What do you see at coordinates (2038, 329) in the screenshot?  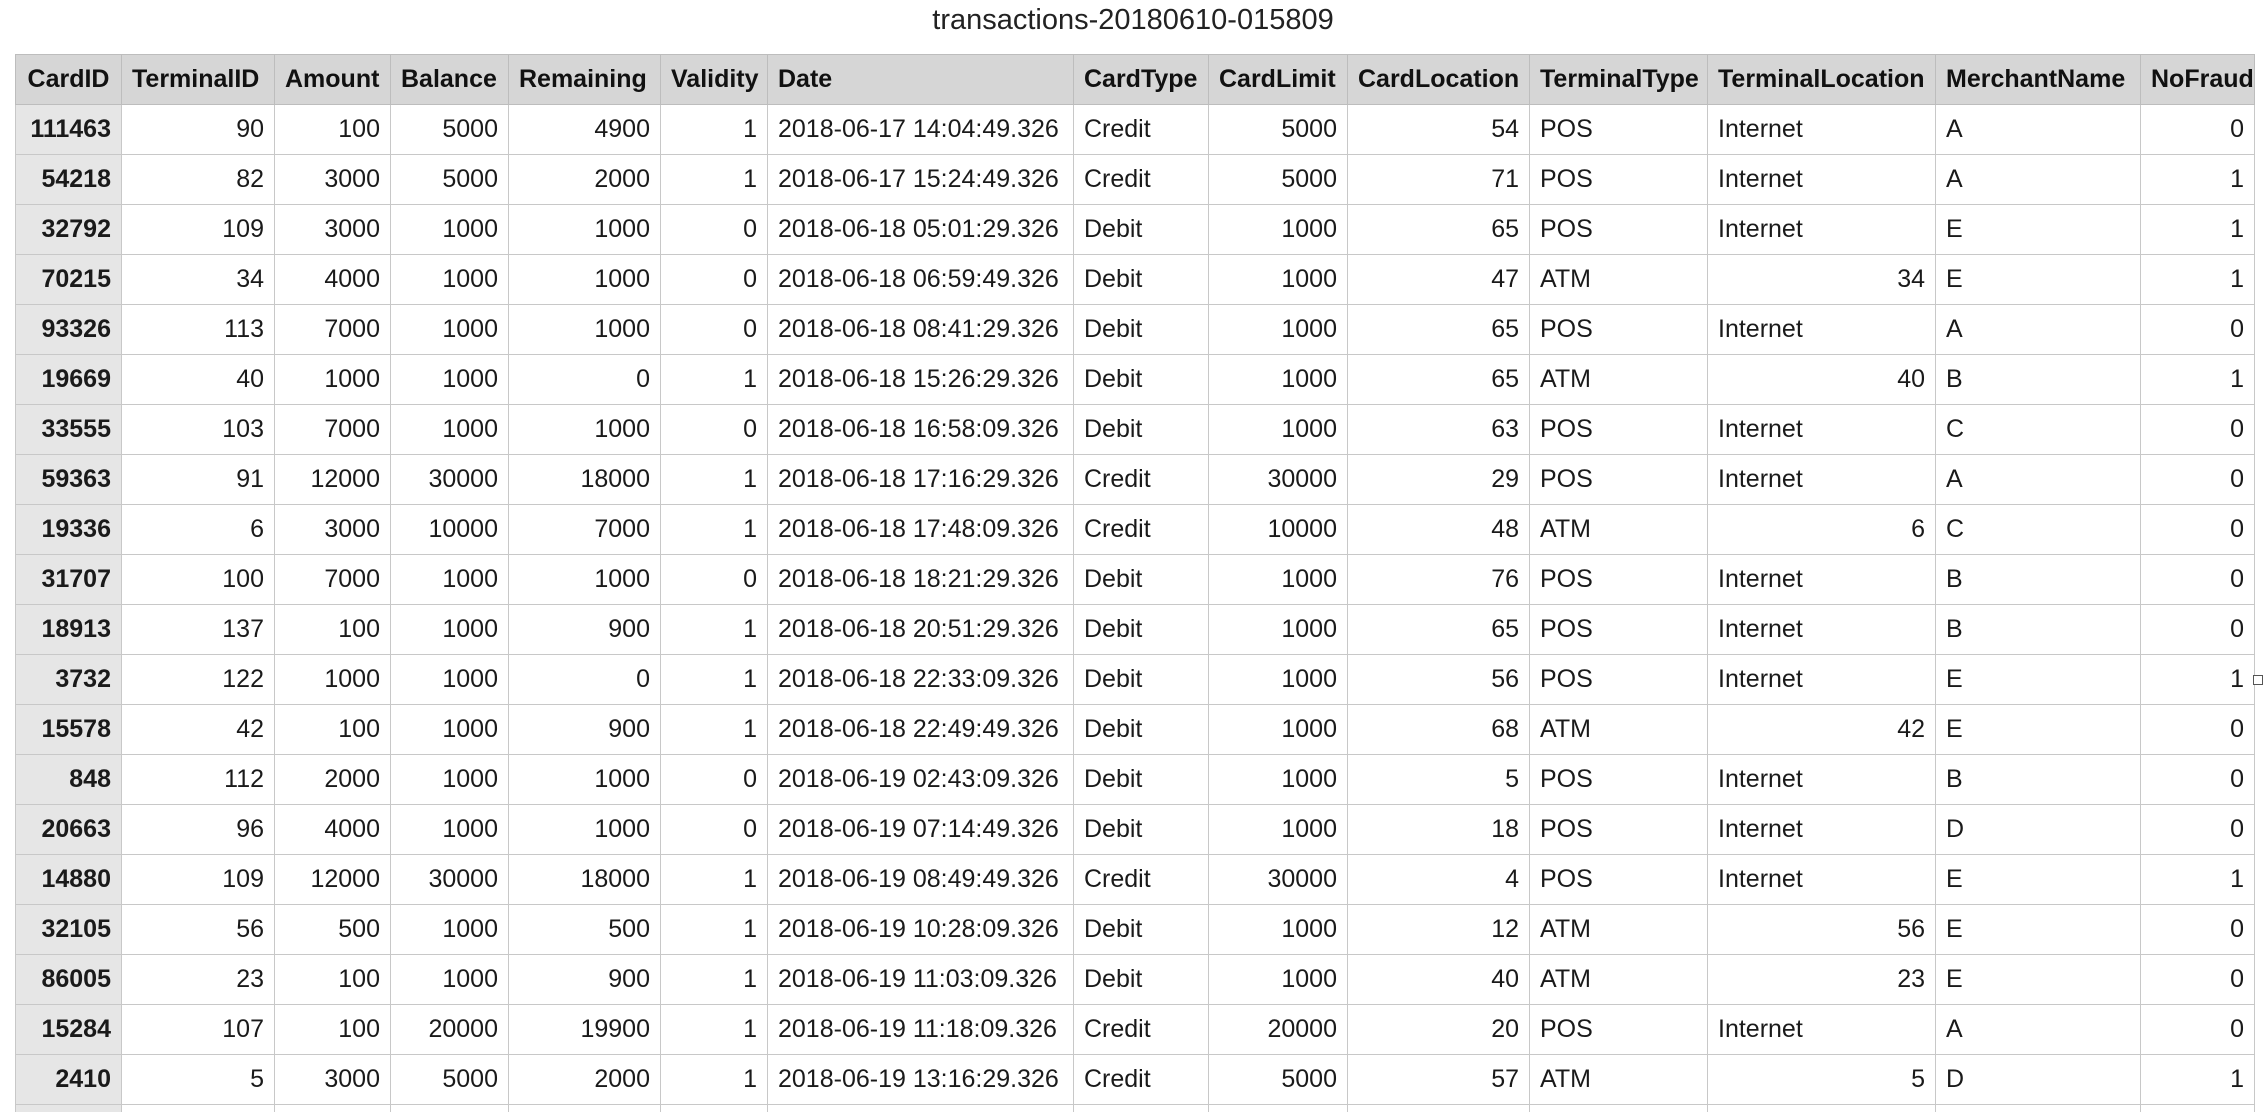 I see `cell-merchantname: A` at bounding box center [2038, 329].